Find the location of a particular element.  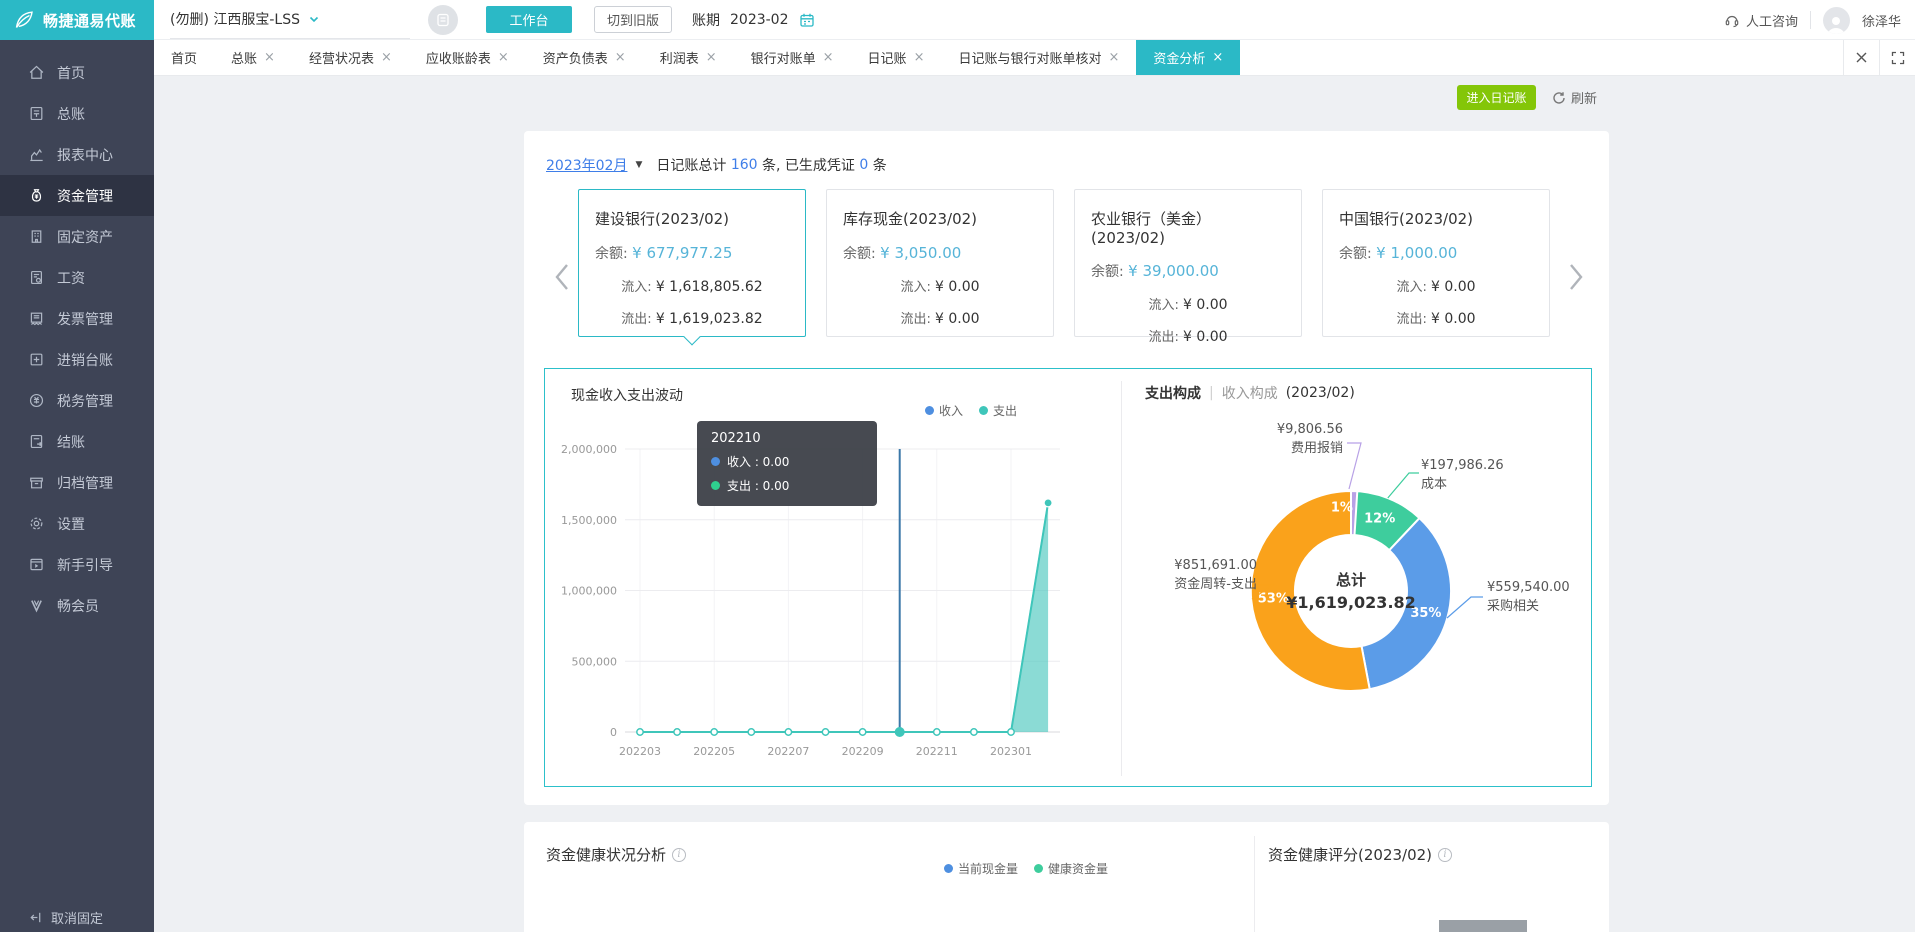

tab-label: 首页 is located at coordinates (184, 59).